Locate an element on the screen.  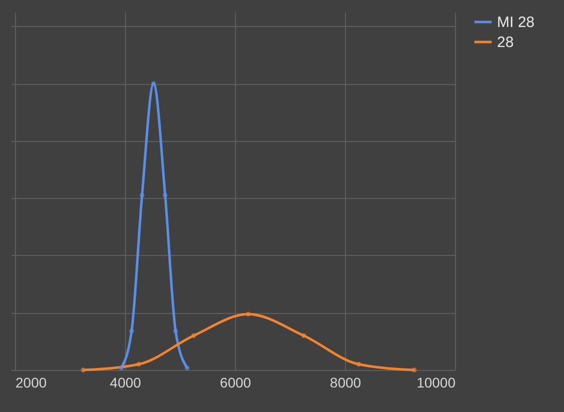
x-tick-label: 10000 is located at coordinates (436, 382).